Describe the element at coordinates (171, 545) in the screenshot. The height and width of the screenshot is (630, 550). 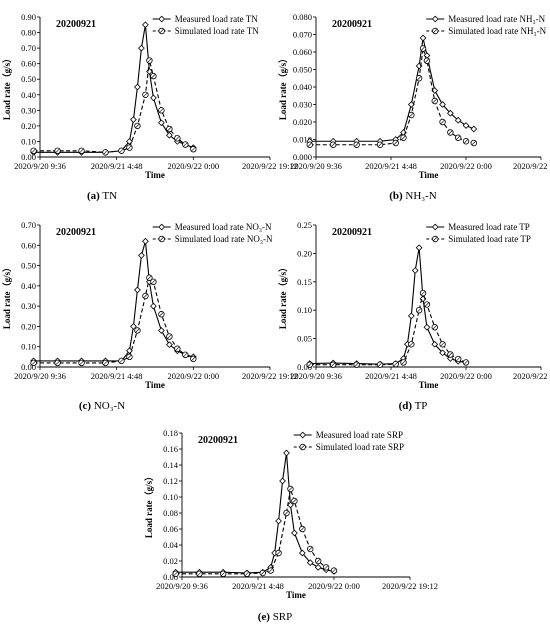
I see `y-tick-label: 0.04` at that location.